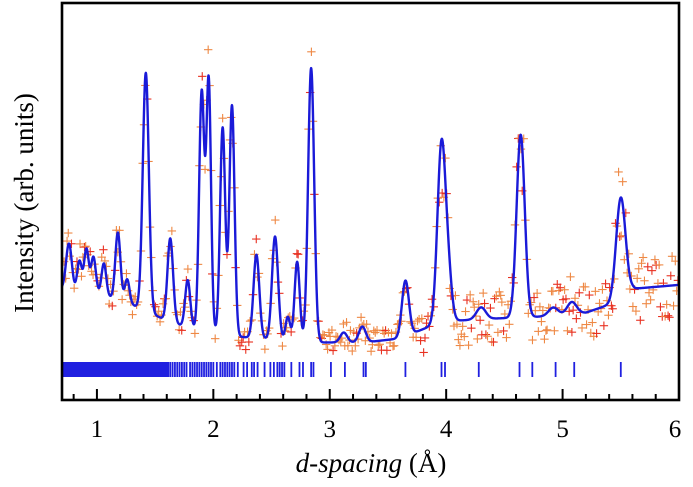  Describe the element at coordinates (446, 429) in the screenshot. I see `x-tick-label: 4` at that location.